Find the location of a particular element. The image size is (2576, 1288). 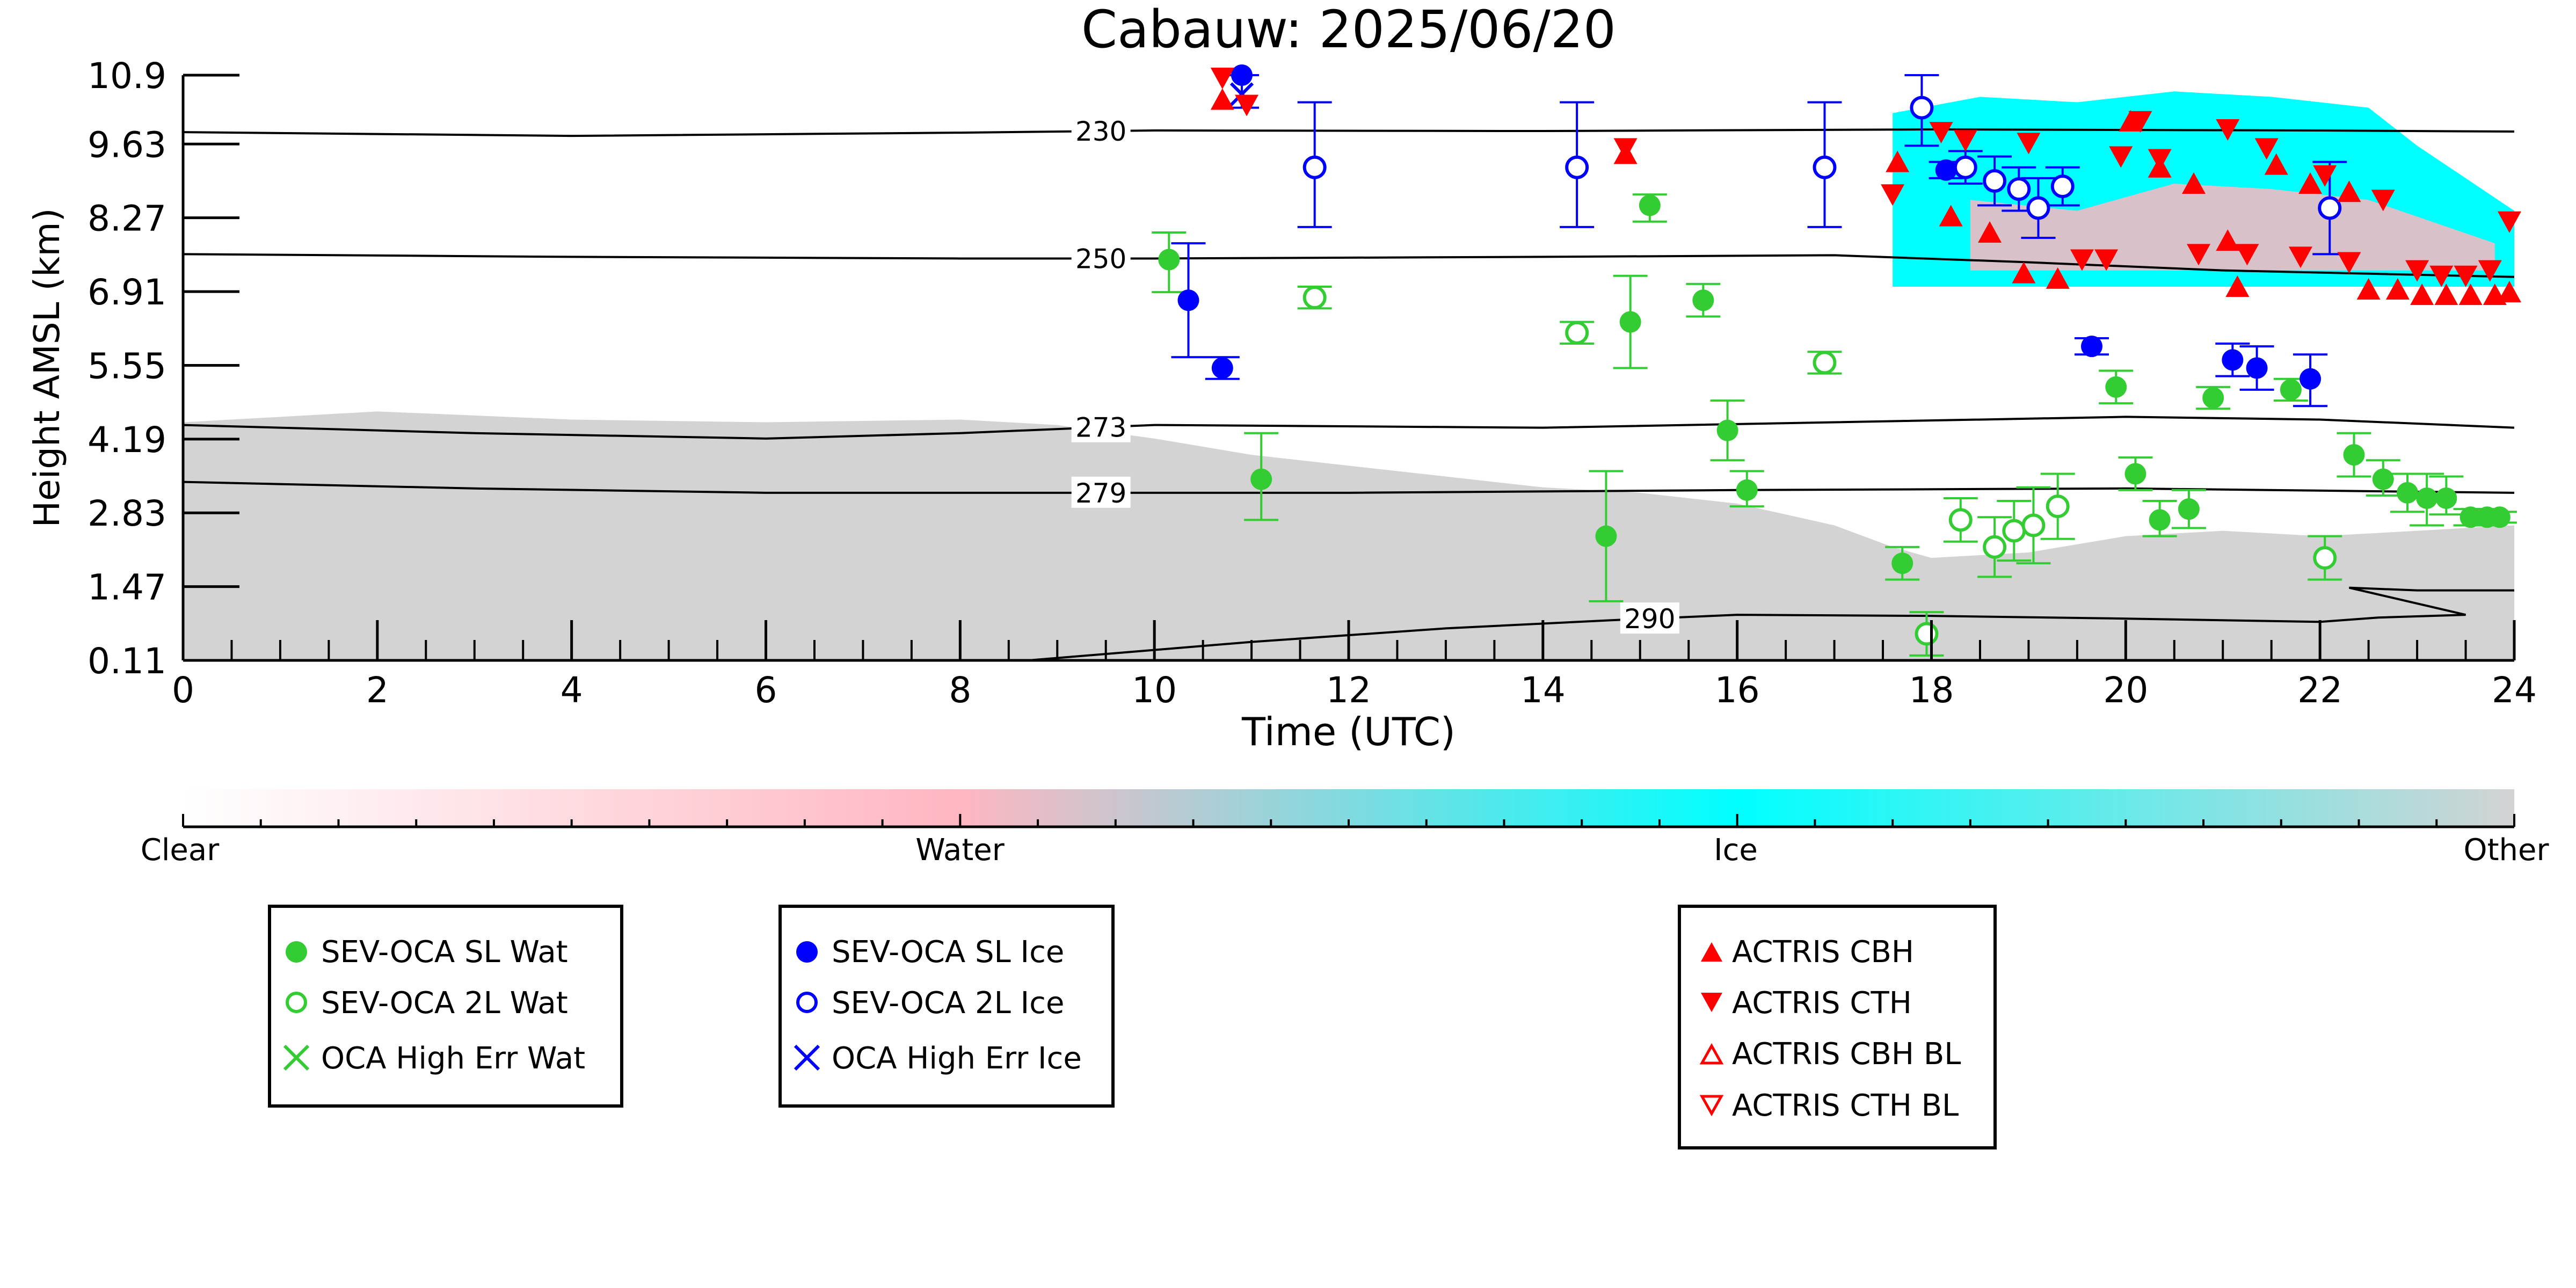

x-tick-label-6: 6 is located at coordinates (766, 690).